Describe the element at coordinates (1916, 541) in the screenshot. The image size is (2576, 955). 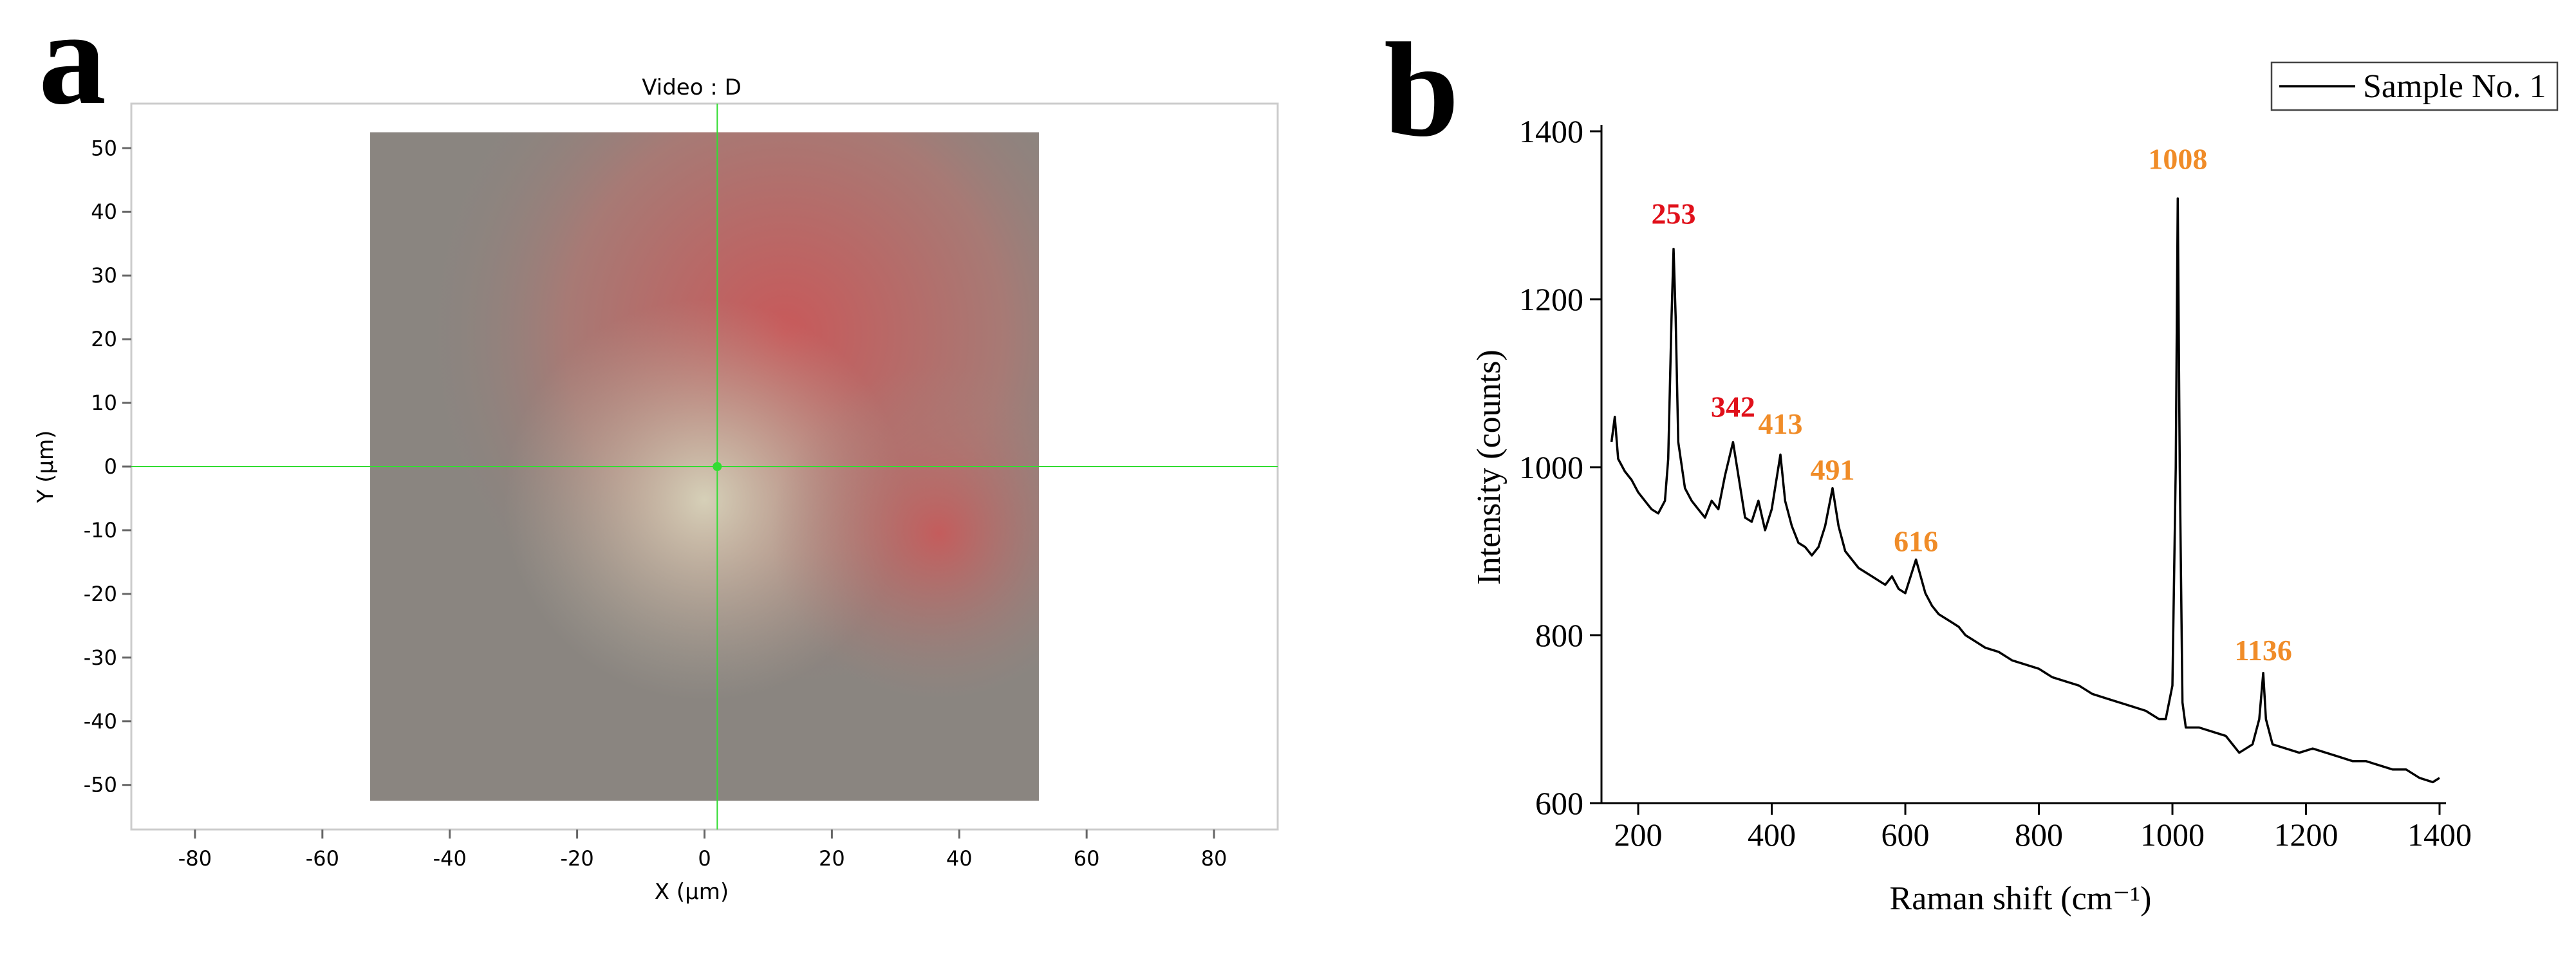
I see `peak-label: 616` at that location.